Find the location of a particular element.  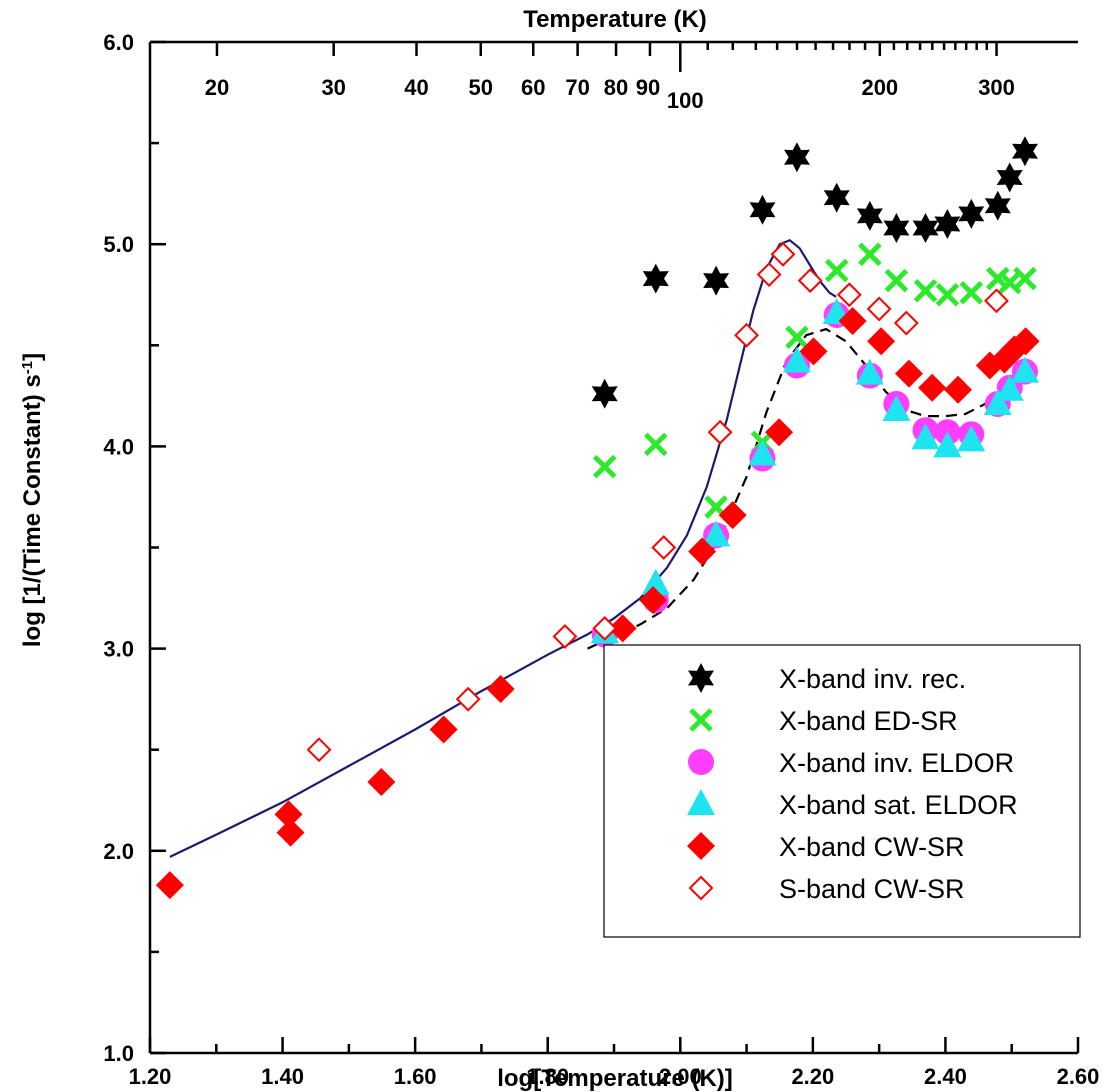

y-tick-label: 2.0 is located at coordinates (118, 851).